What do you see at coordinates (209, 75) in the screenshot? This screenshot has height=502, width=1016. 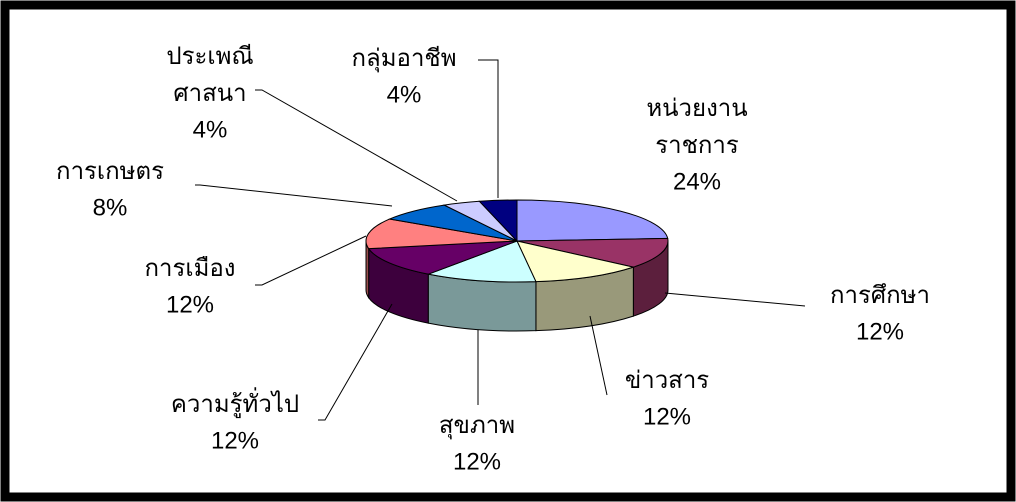 I see `slice-label: ประเพณีศาสนา` at bounding box center [209, 75].